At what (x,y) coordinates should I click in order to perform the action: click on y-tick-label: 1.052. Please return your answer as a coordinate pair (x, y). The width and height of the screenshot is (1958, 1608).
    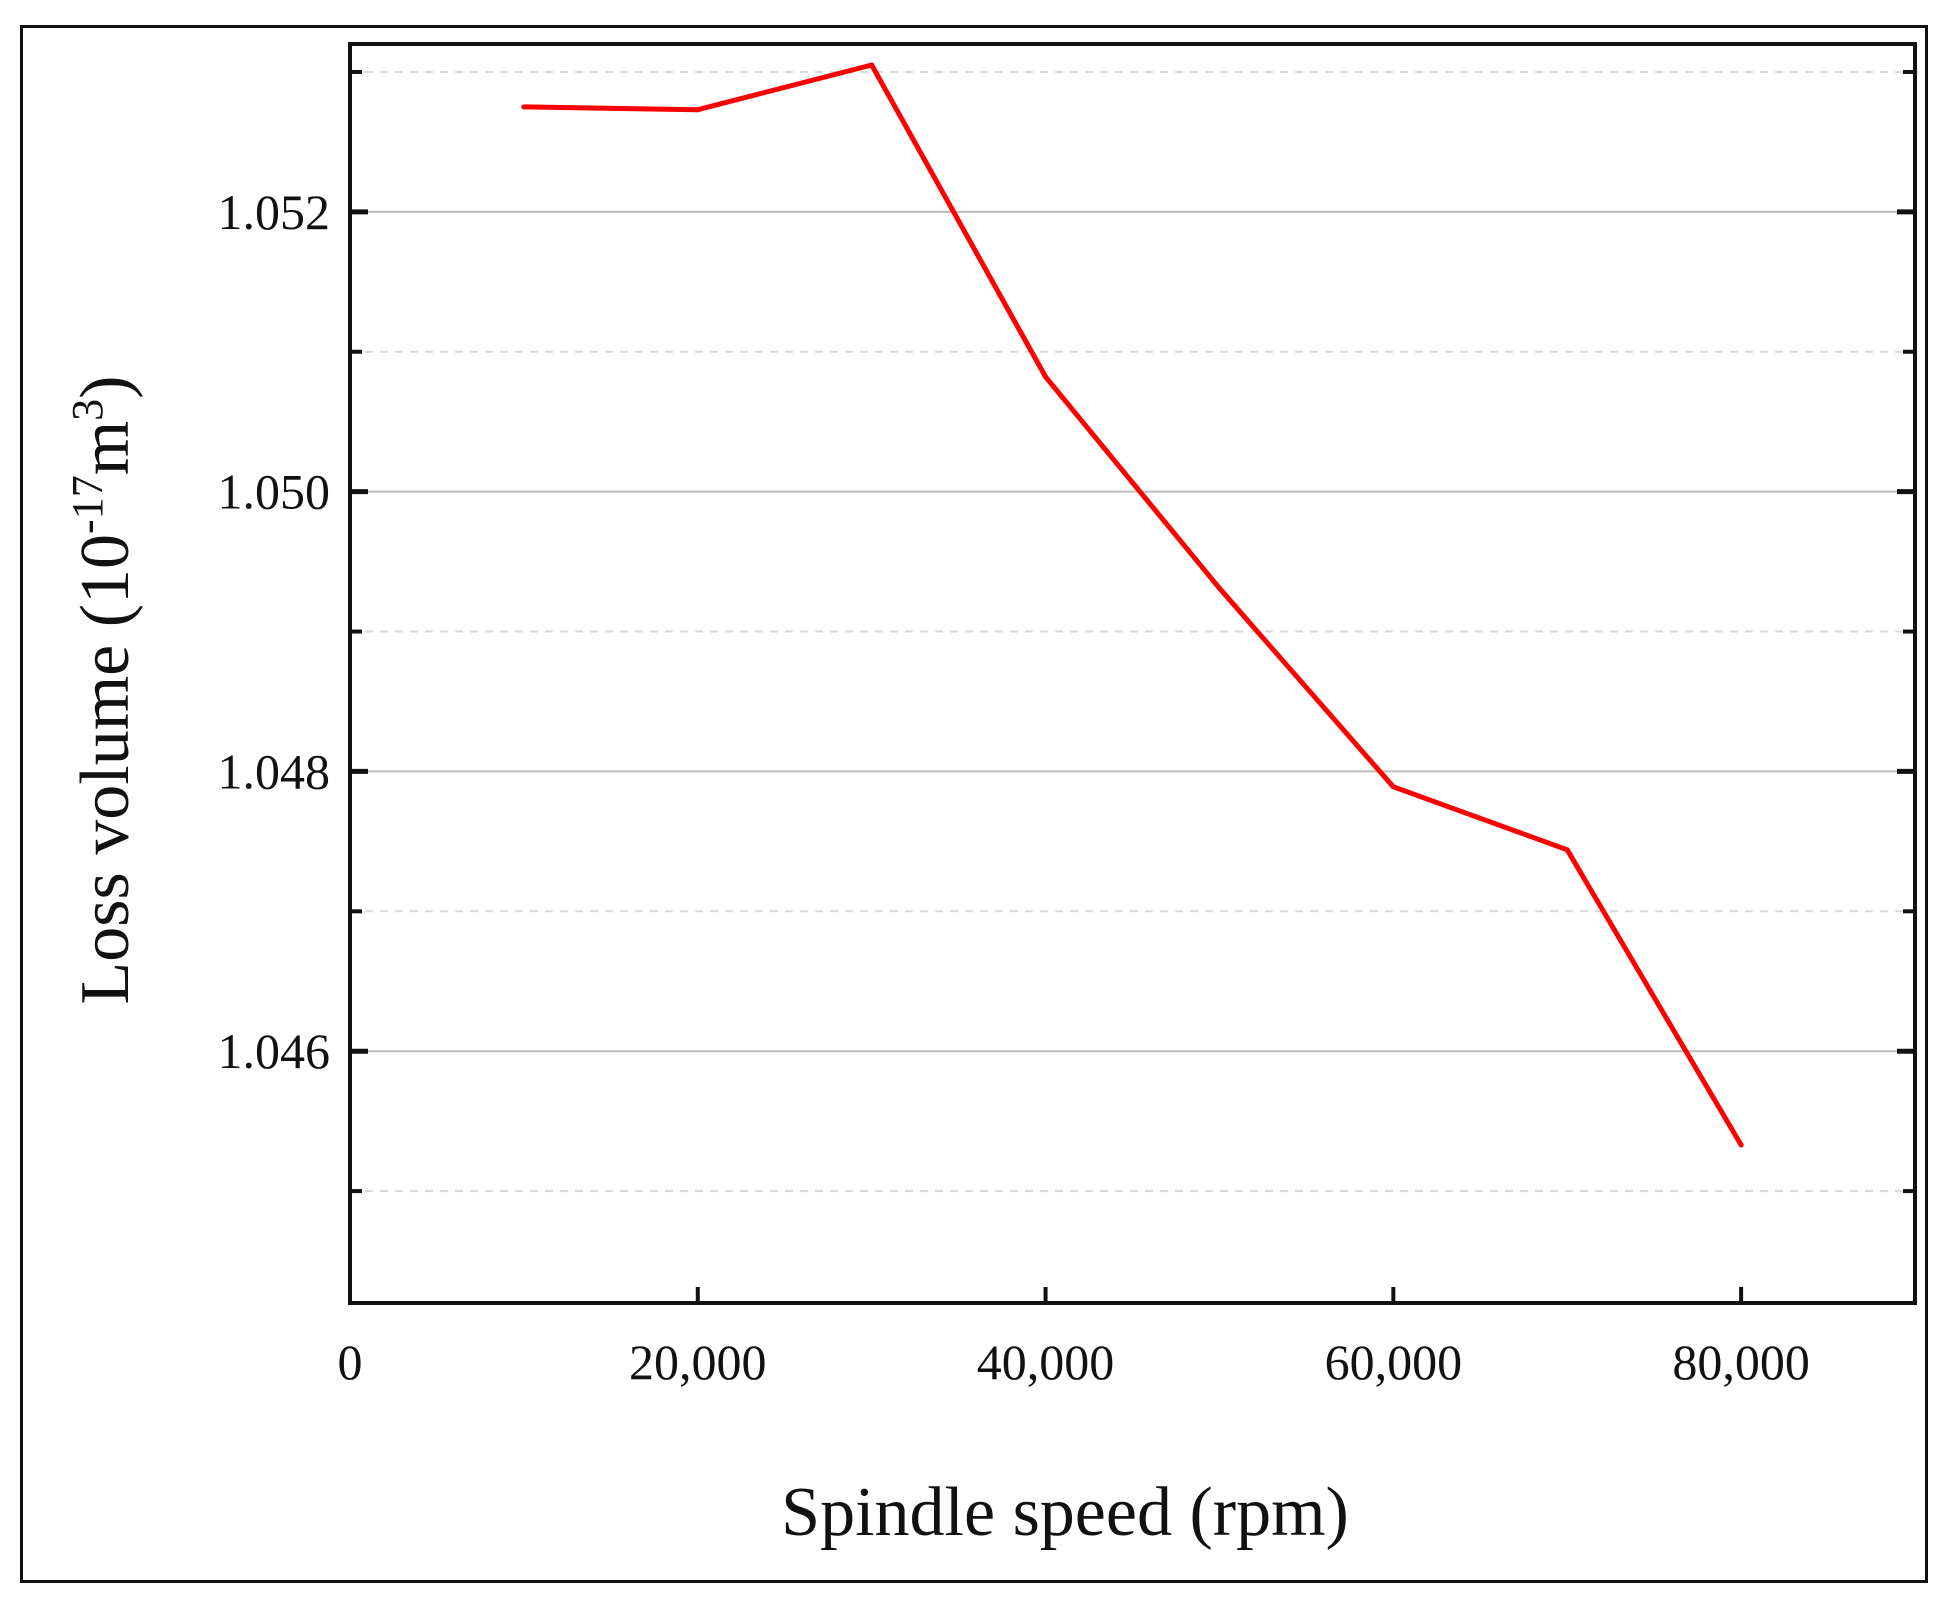
    Looking at the image, I should click on (274, 212).